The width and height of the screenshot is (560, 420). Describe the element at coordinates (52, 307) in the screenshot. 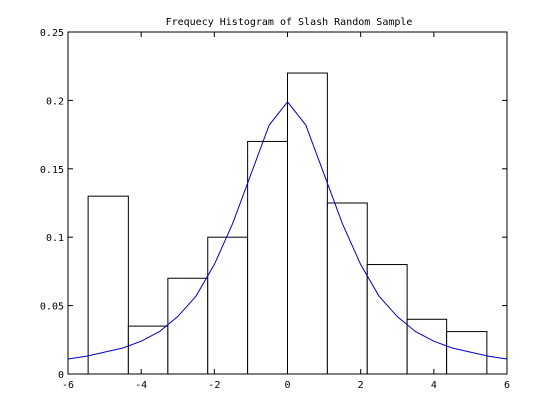

I see `y-tick-label: 0.05` at that location.